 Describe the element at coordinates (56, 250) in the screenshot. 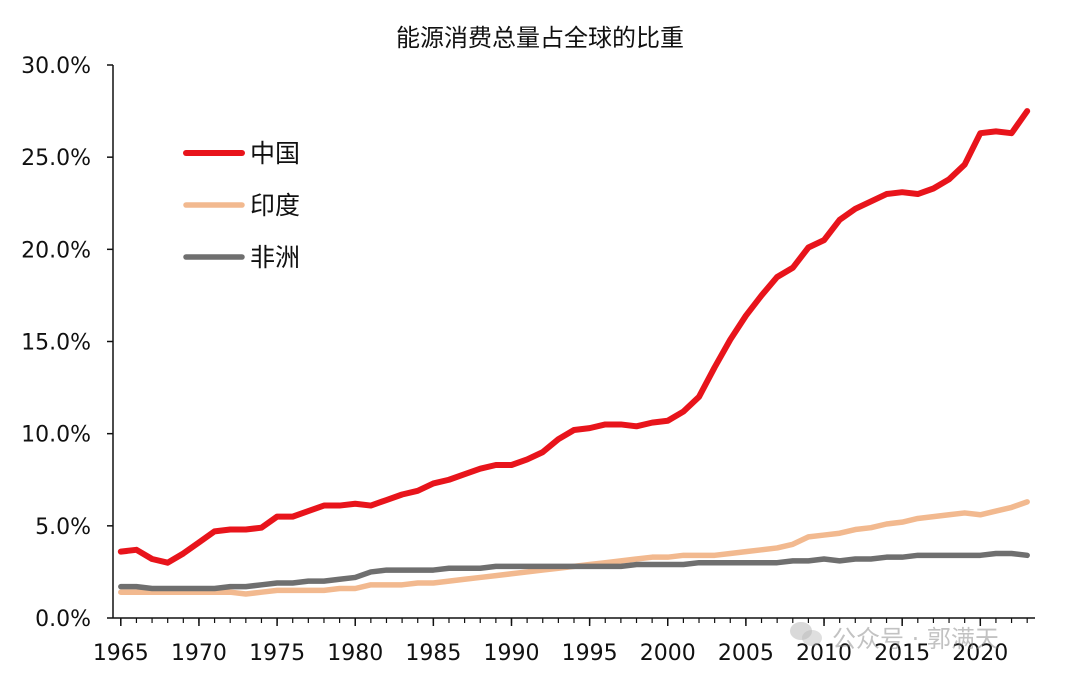

I see `y-tick-label: 20.0%` at that location.